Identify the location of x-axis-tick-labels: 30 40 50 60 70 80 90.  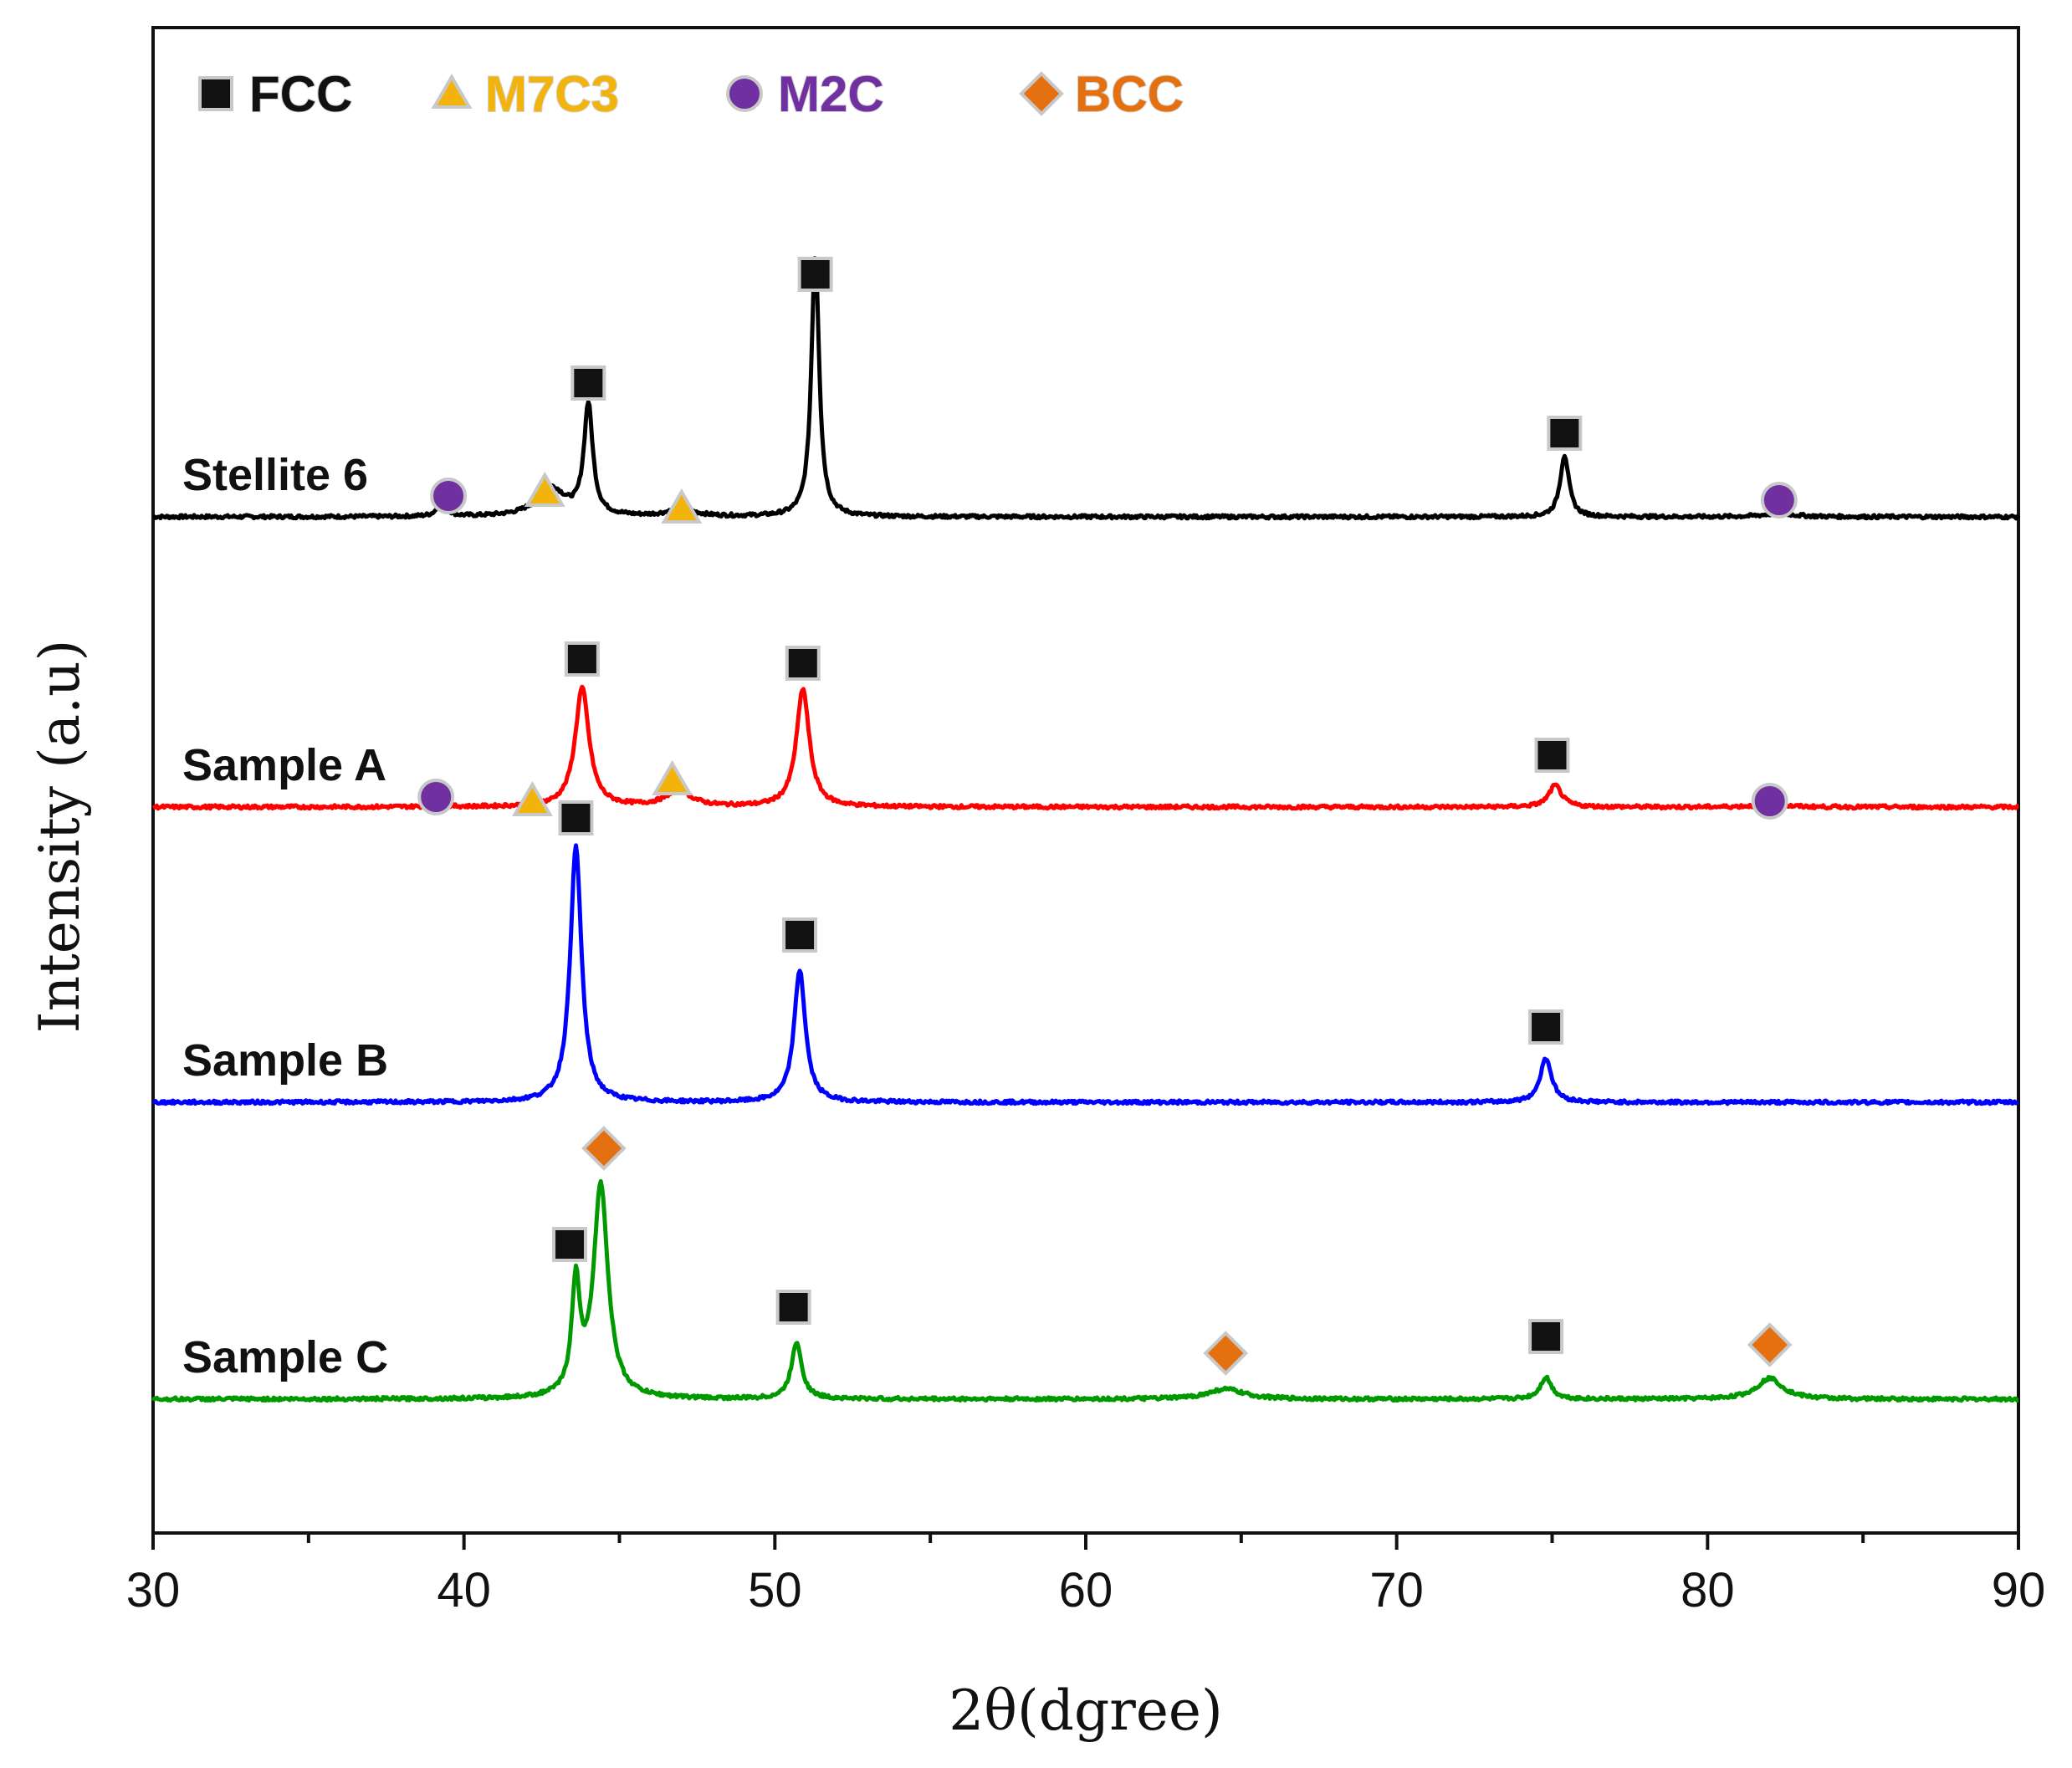
(1086, 1590).